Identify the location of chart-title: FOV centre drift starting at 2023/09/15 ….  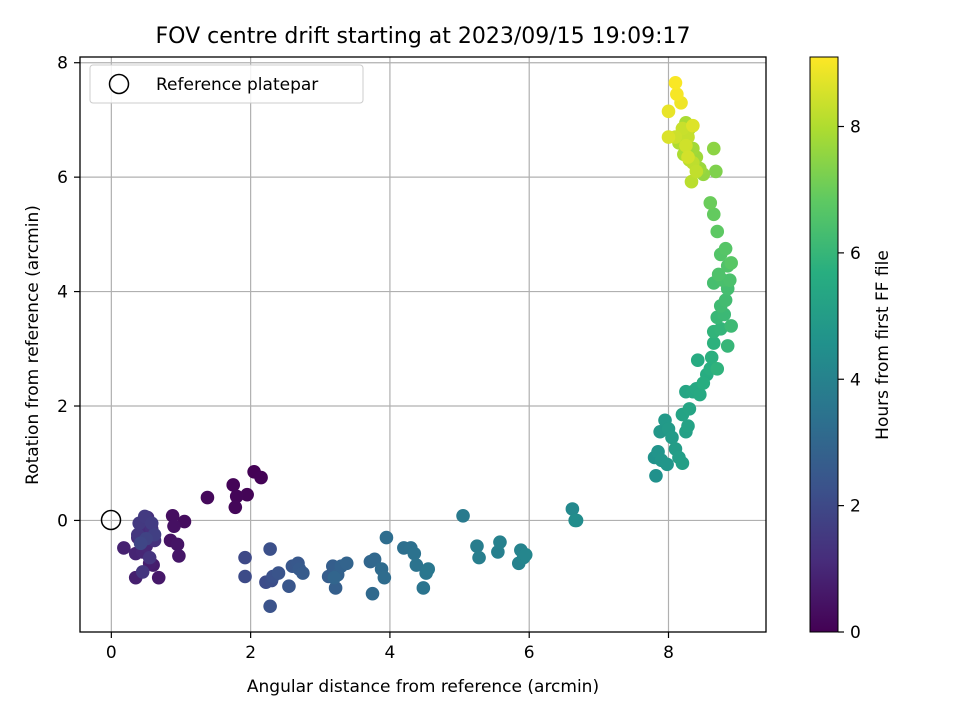
(423, 36).